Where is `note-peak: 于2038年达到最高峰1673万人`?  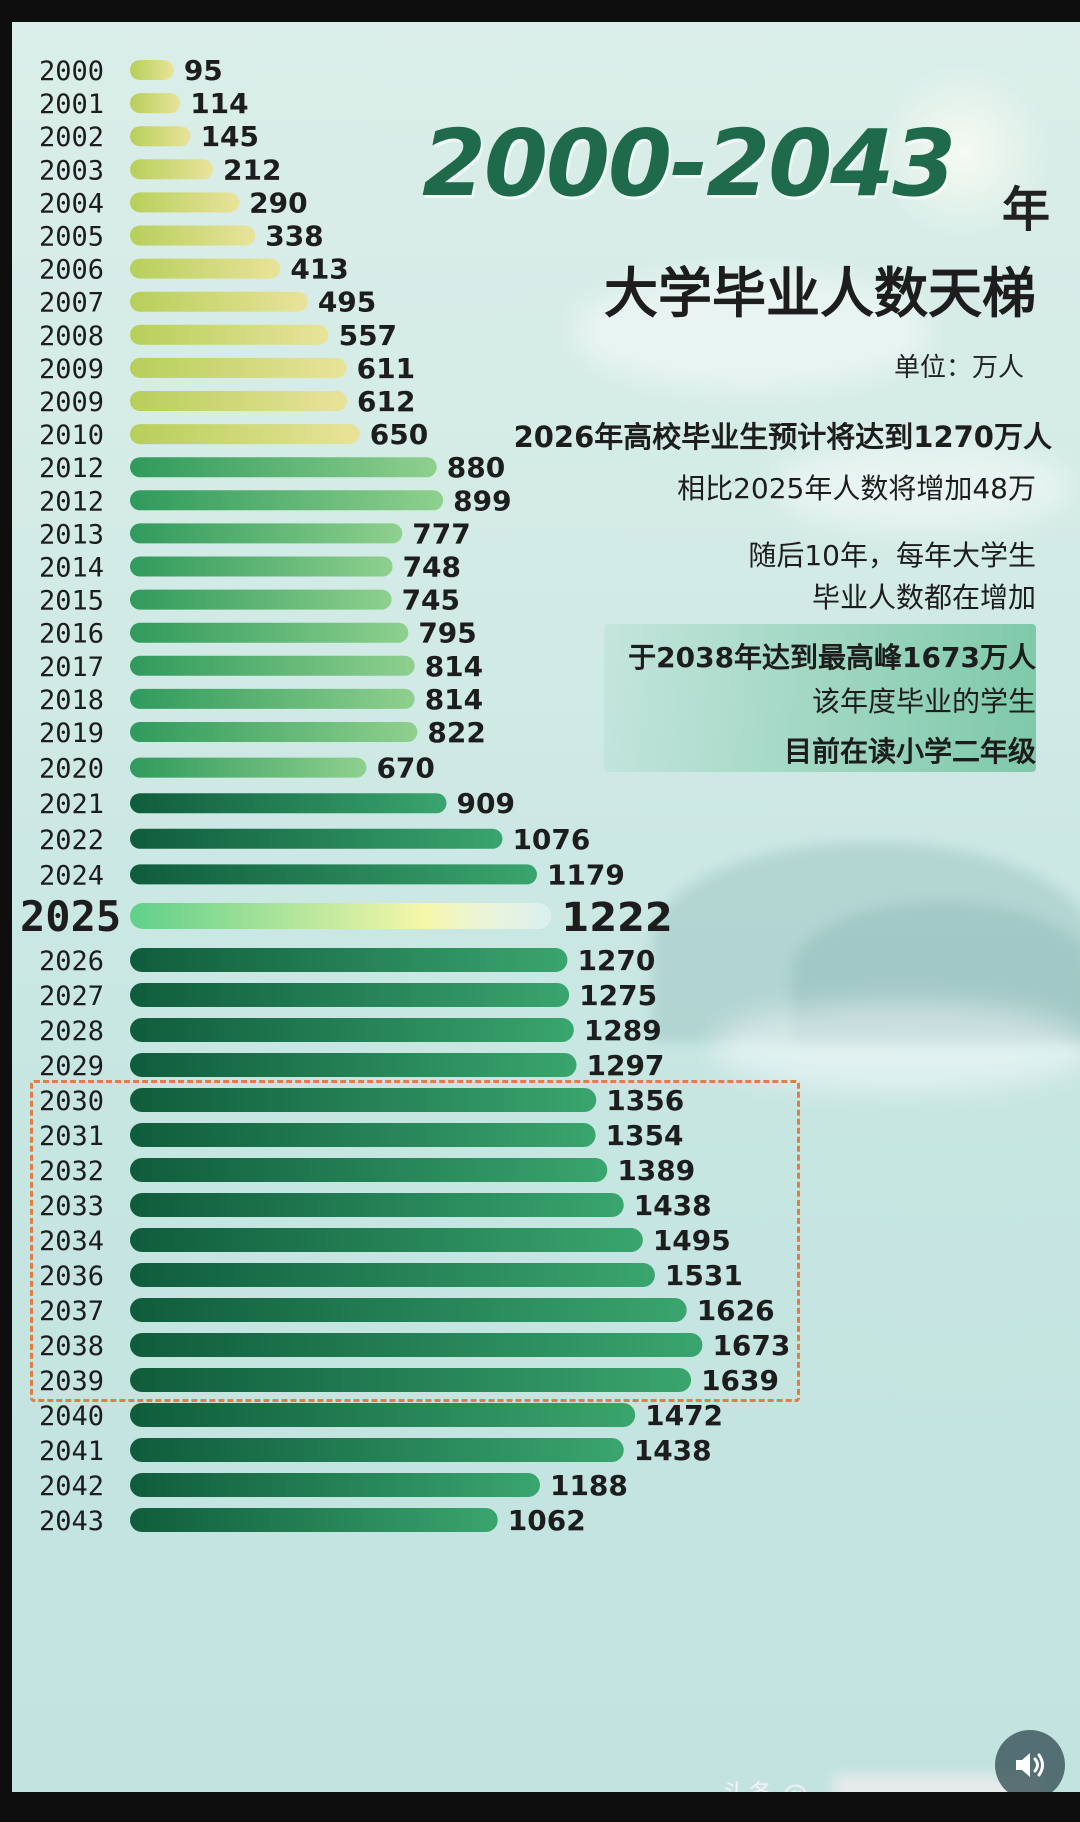 note-peak: 于2038年达到最高峰1673万人 is located at coordinates (832, 657).